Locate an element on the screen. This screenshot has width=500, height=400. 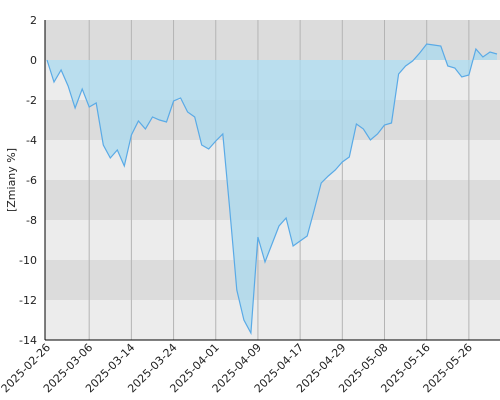
y-tick-label: -6 is located at coordinates (31, 180).